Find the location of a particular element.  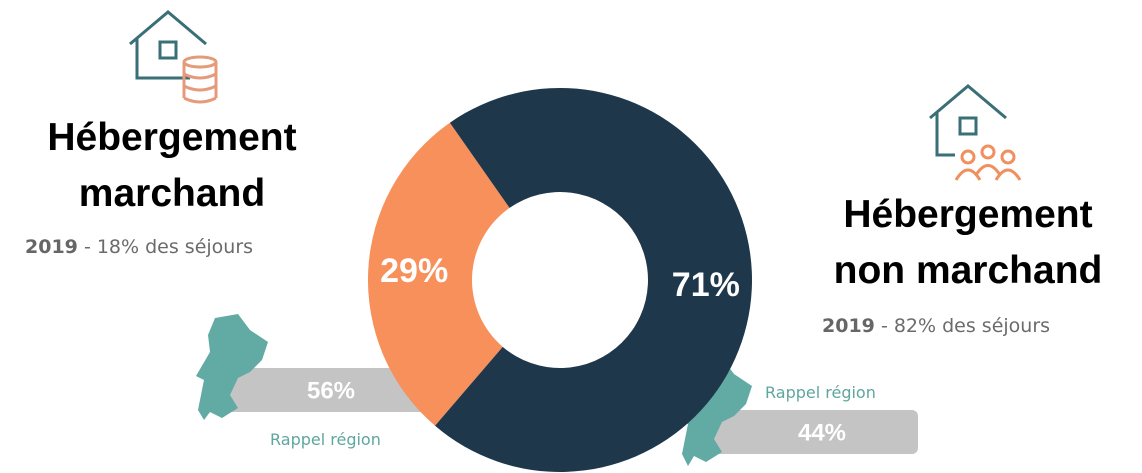

share: - 18% des séjours is located at coordinates (168, 247).